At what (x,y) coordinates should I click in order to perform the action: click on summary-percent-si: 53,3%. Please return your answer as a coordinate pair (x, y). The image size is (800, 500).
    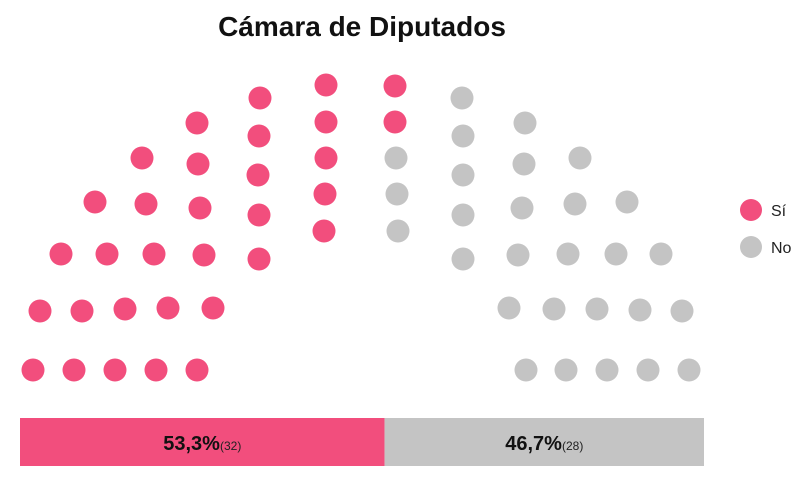
    Looking at the image, I should click on (191, 444).